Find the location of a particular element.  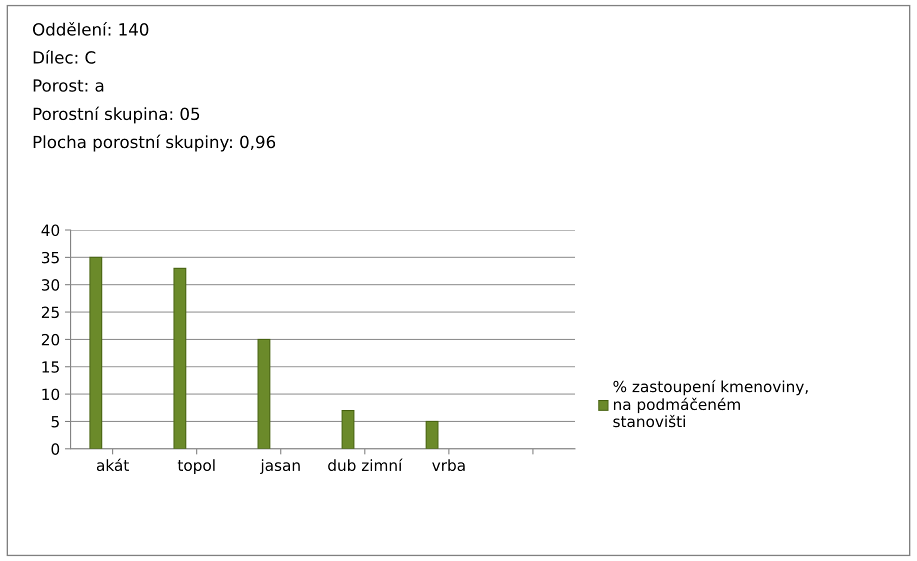

y-tick-label: 30 is located at coordinates (51, 285).